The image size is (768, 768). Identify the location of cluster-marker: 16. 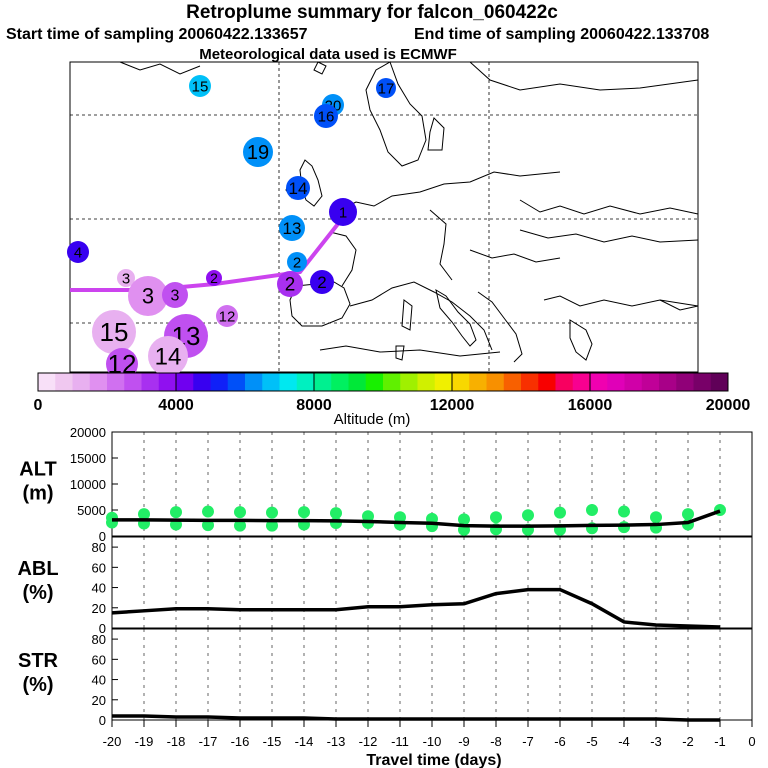
(326, 116).